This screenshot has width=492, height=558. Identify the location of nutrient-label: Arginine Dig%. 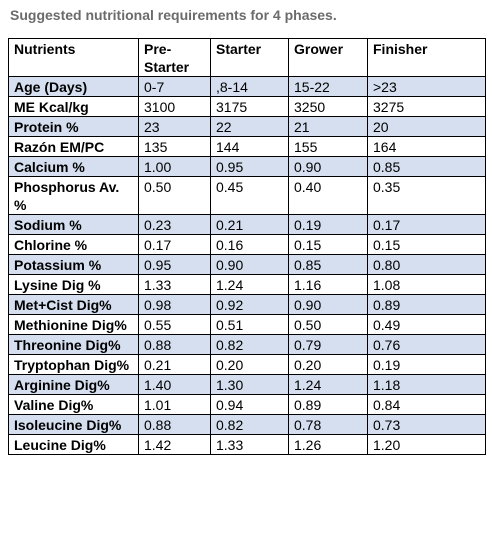
(73, 384).